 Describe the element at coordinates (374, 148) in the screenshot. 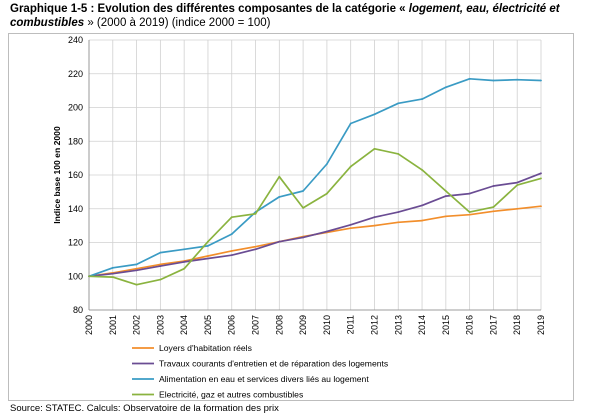

I see `data-point-s4-2012` at that location.